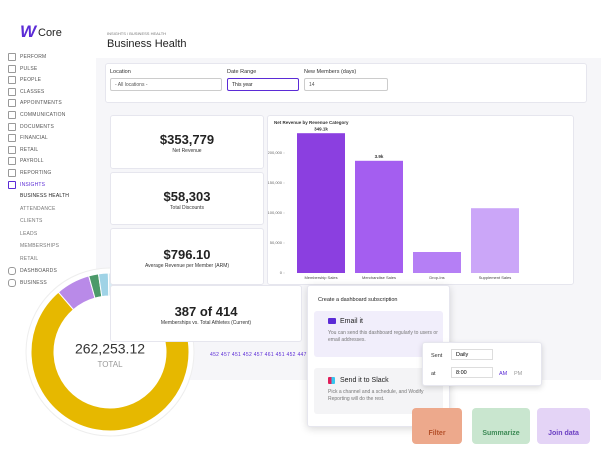 The image size is (601, 471). Describe the element at coordinates (358, 300) in the screenshot. I see `popup-title: Create a dashboard subscription` at that location.